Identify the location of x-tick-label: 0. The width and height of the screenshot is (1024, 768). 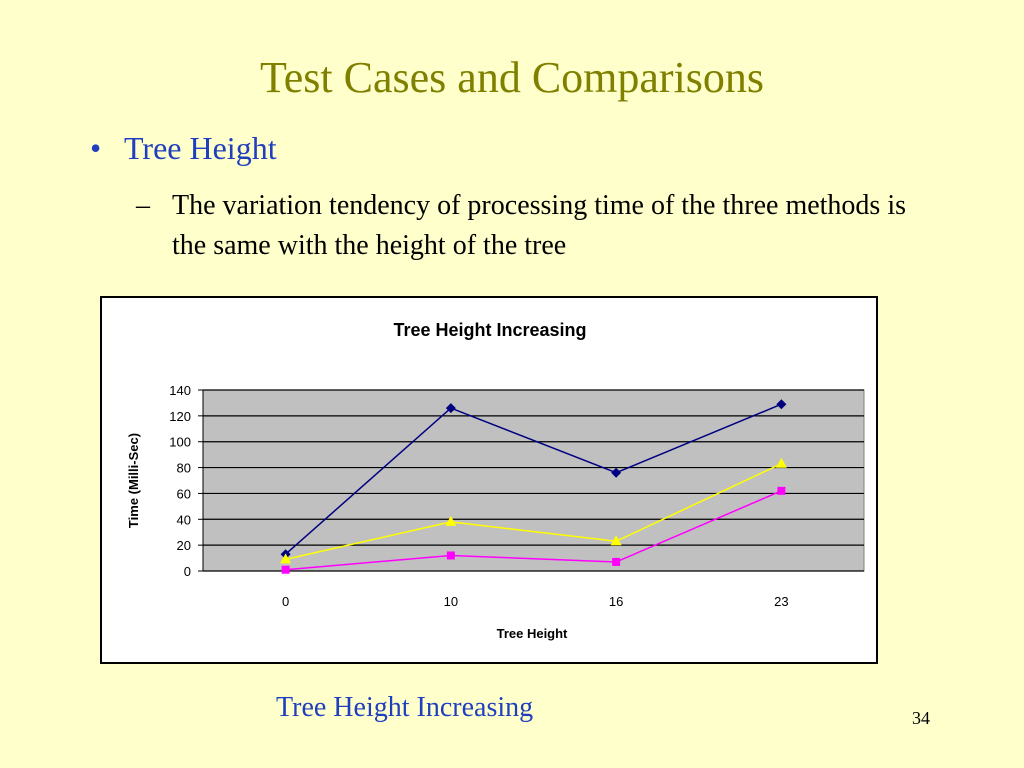
(285, 601).